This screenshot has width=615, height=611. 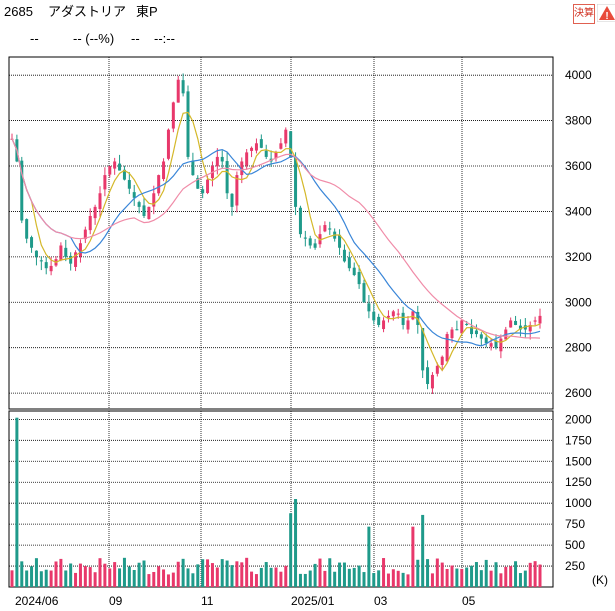 What do you see at coordinates (606, 13) in the screenshot?
I see `warning-icon: !` at bounding box center [606, 13].